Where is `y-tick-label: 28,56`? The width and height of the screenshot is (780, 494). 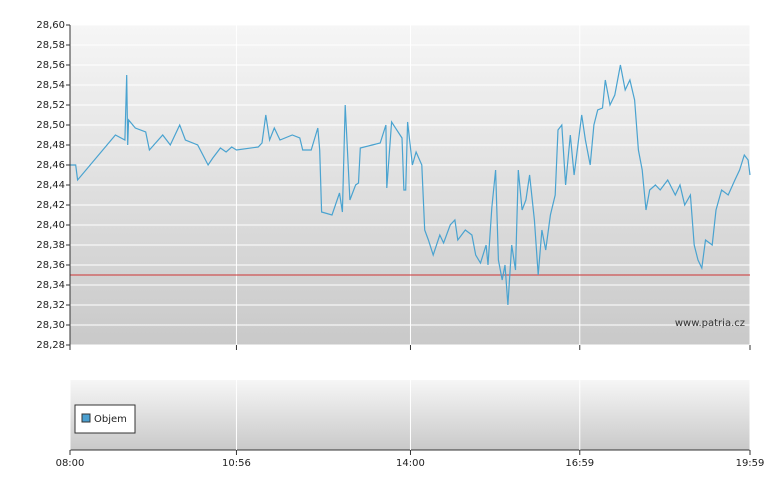 y-tick-label: 28,56 is located at coordinates (50, 65).